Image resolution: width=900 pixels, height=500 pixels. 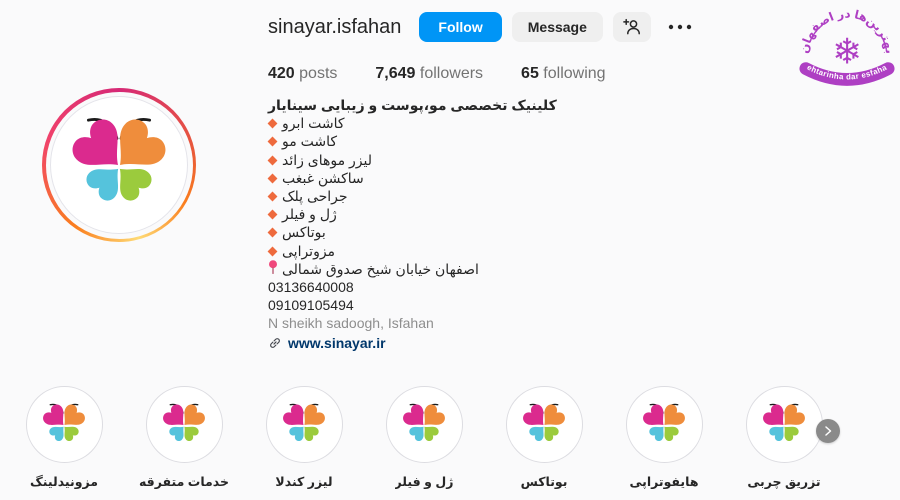 I want to click on highlight-item: خدمات متفرقه, so click(x=184, y=437).